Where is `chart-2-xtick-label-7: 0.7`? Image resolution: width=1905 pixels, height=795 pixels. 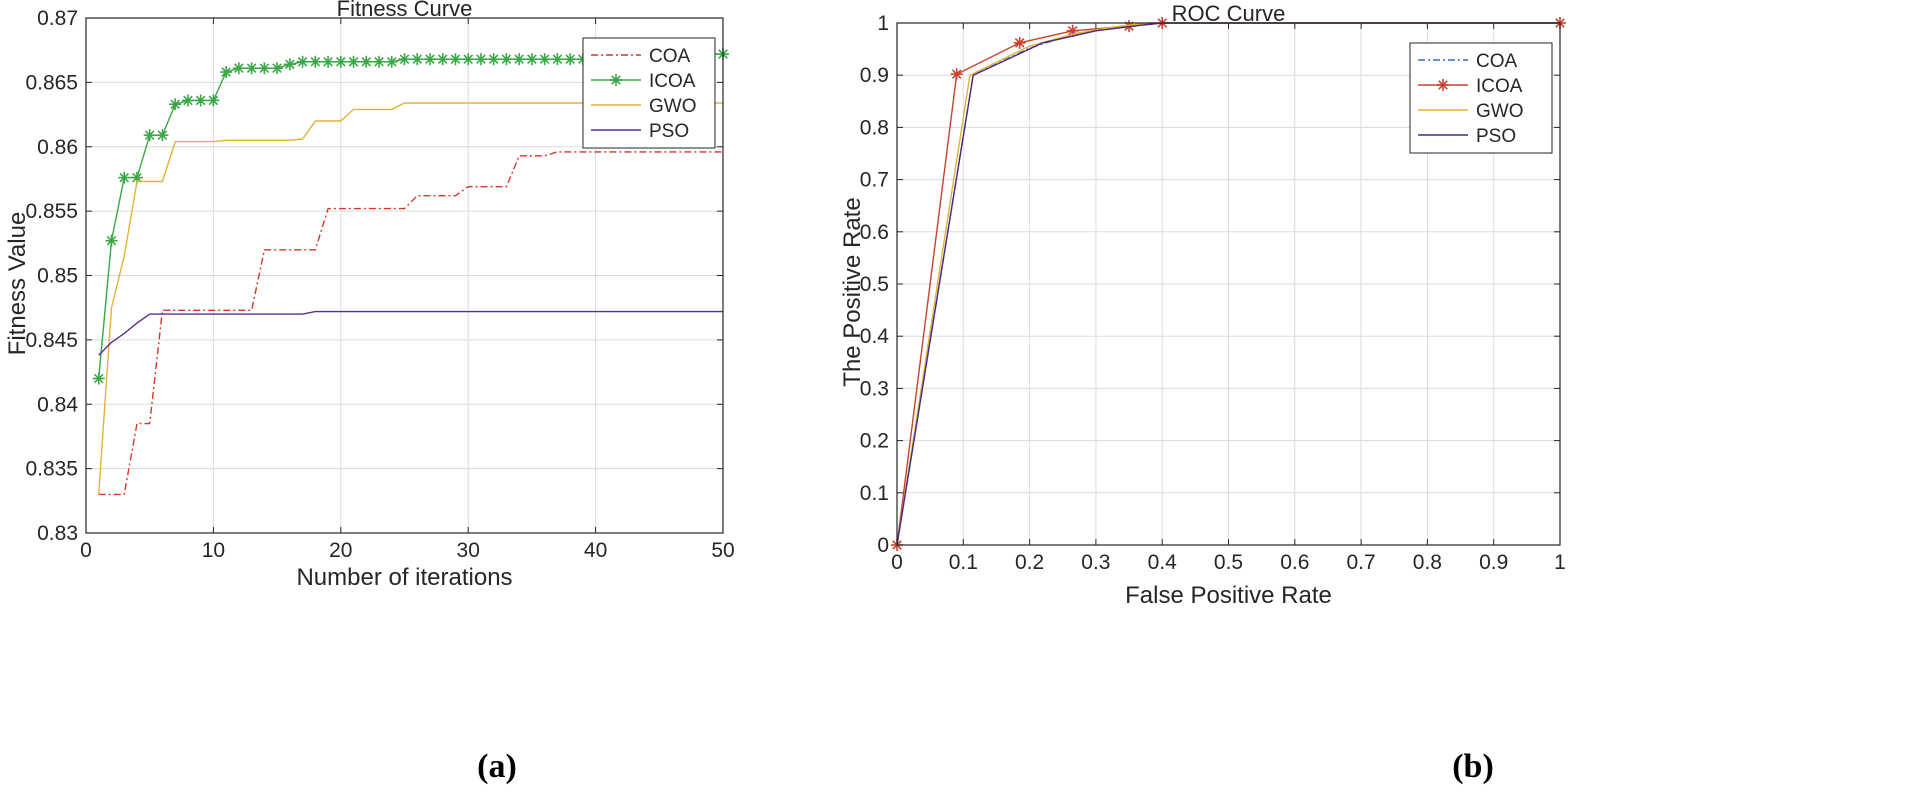
chart-2-xtick-label-7: 0.7 is located at coordinates (1360, 562).